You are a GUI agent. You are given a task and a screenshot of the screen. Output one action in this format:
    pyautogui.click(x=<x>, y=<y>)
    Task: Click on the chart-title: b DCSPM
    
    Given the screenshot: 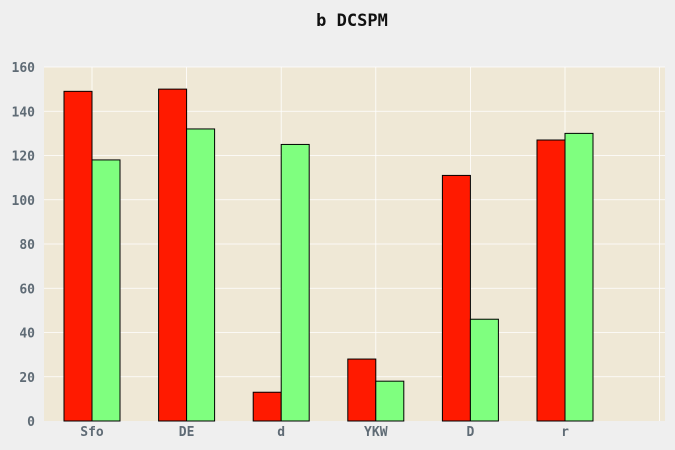 What is the action you would take?
    pyautogui.click(x=352, y=21)
    